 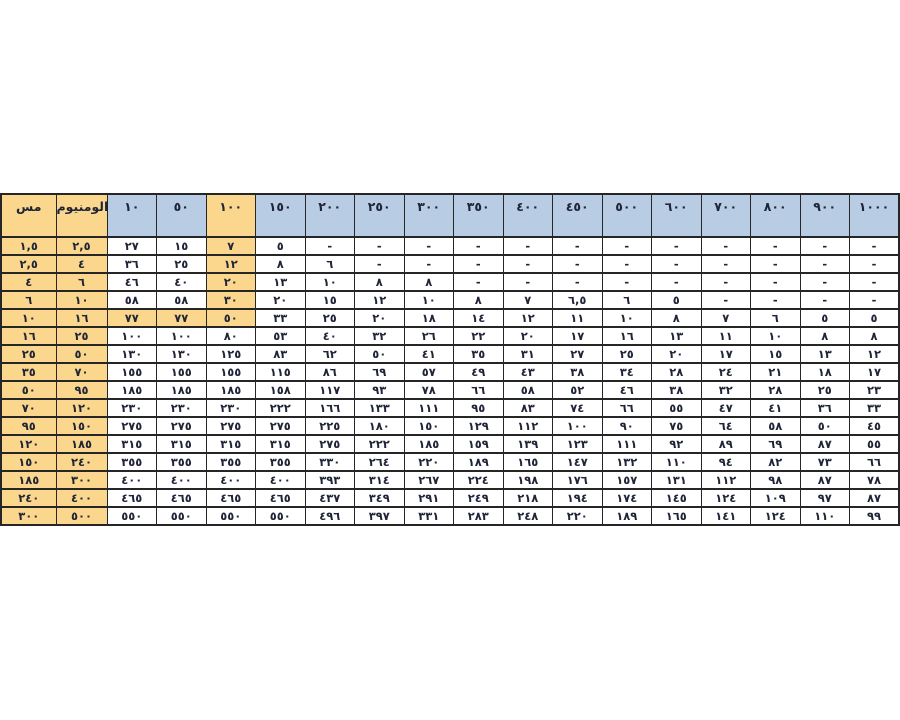 I want to click on table-cell: ١٢٩, so click(x=478, y=426).